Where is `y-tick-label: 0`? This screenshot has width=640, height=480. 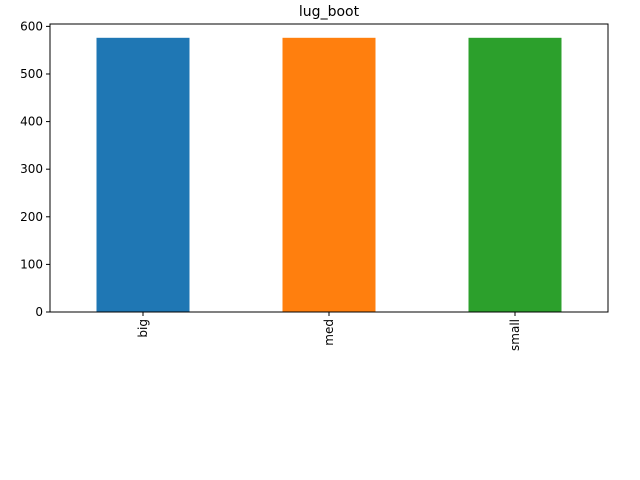
y-tick-label: 0 is located at coordinates (39, 312).